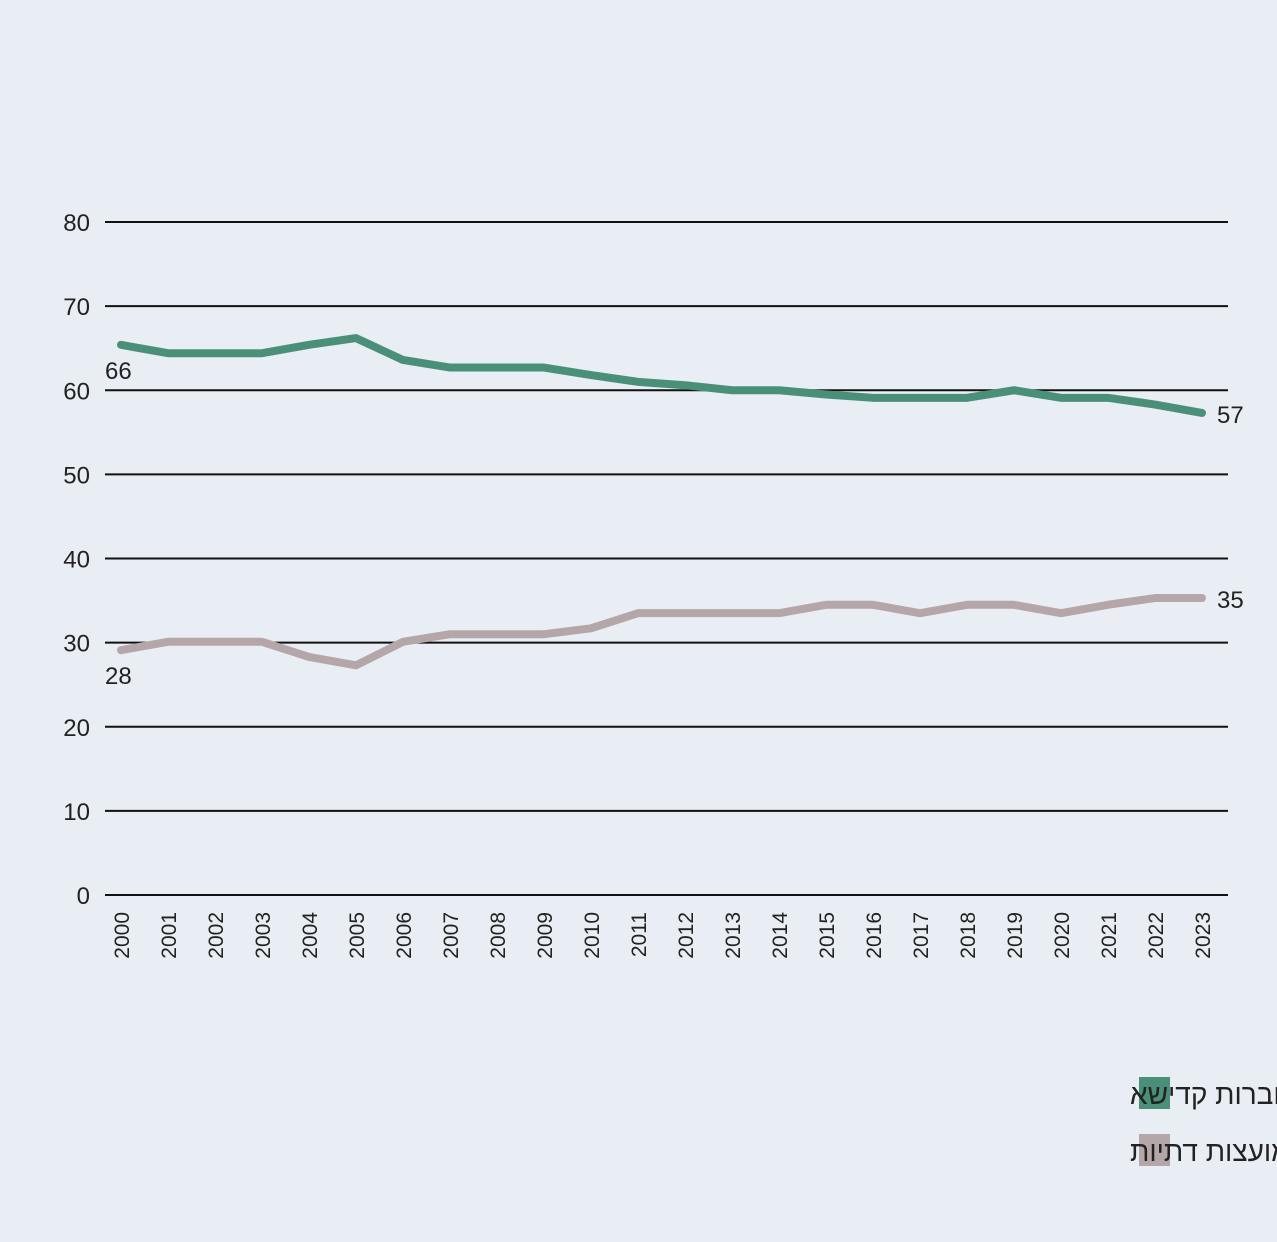  I want to click on x-tick-label: 2008, so click(498, 935).